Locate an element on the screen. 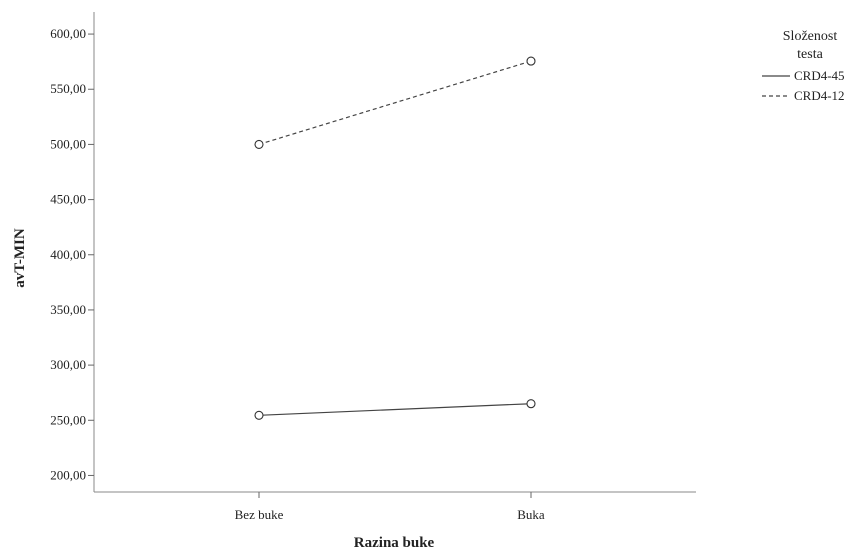 The height and width of the screenshot is (556, 864). legend-title-line-1: Složenost is located at coordinates (810, 36).